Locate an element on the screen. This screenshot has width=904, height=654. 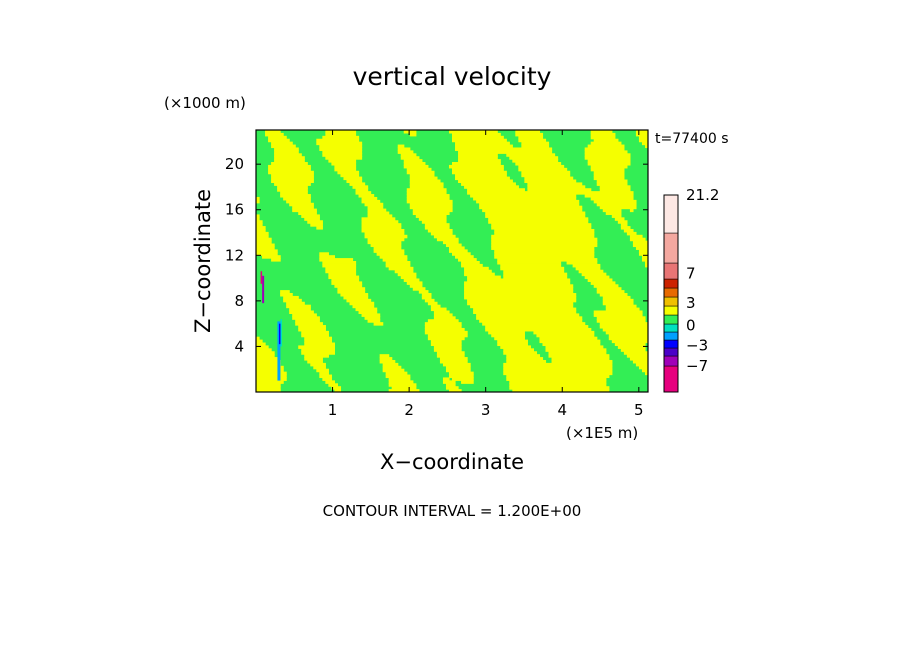
y-tick-label: 8 is located at coordinates (239, 301).